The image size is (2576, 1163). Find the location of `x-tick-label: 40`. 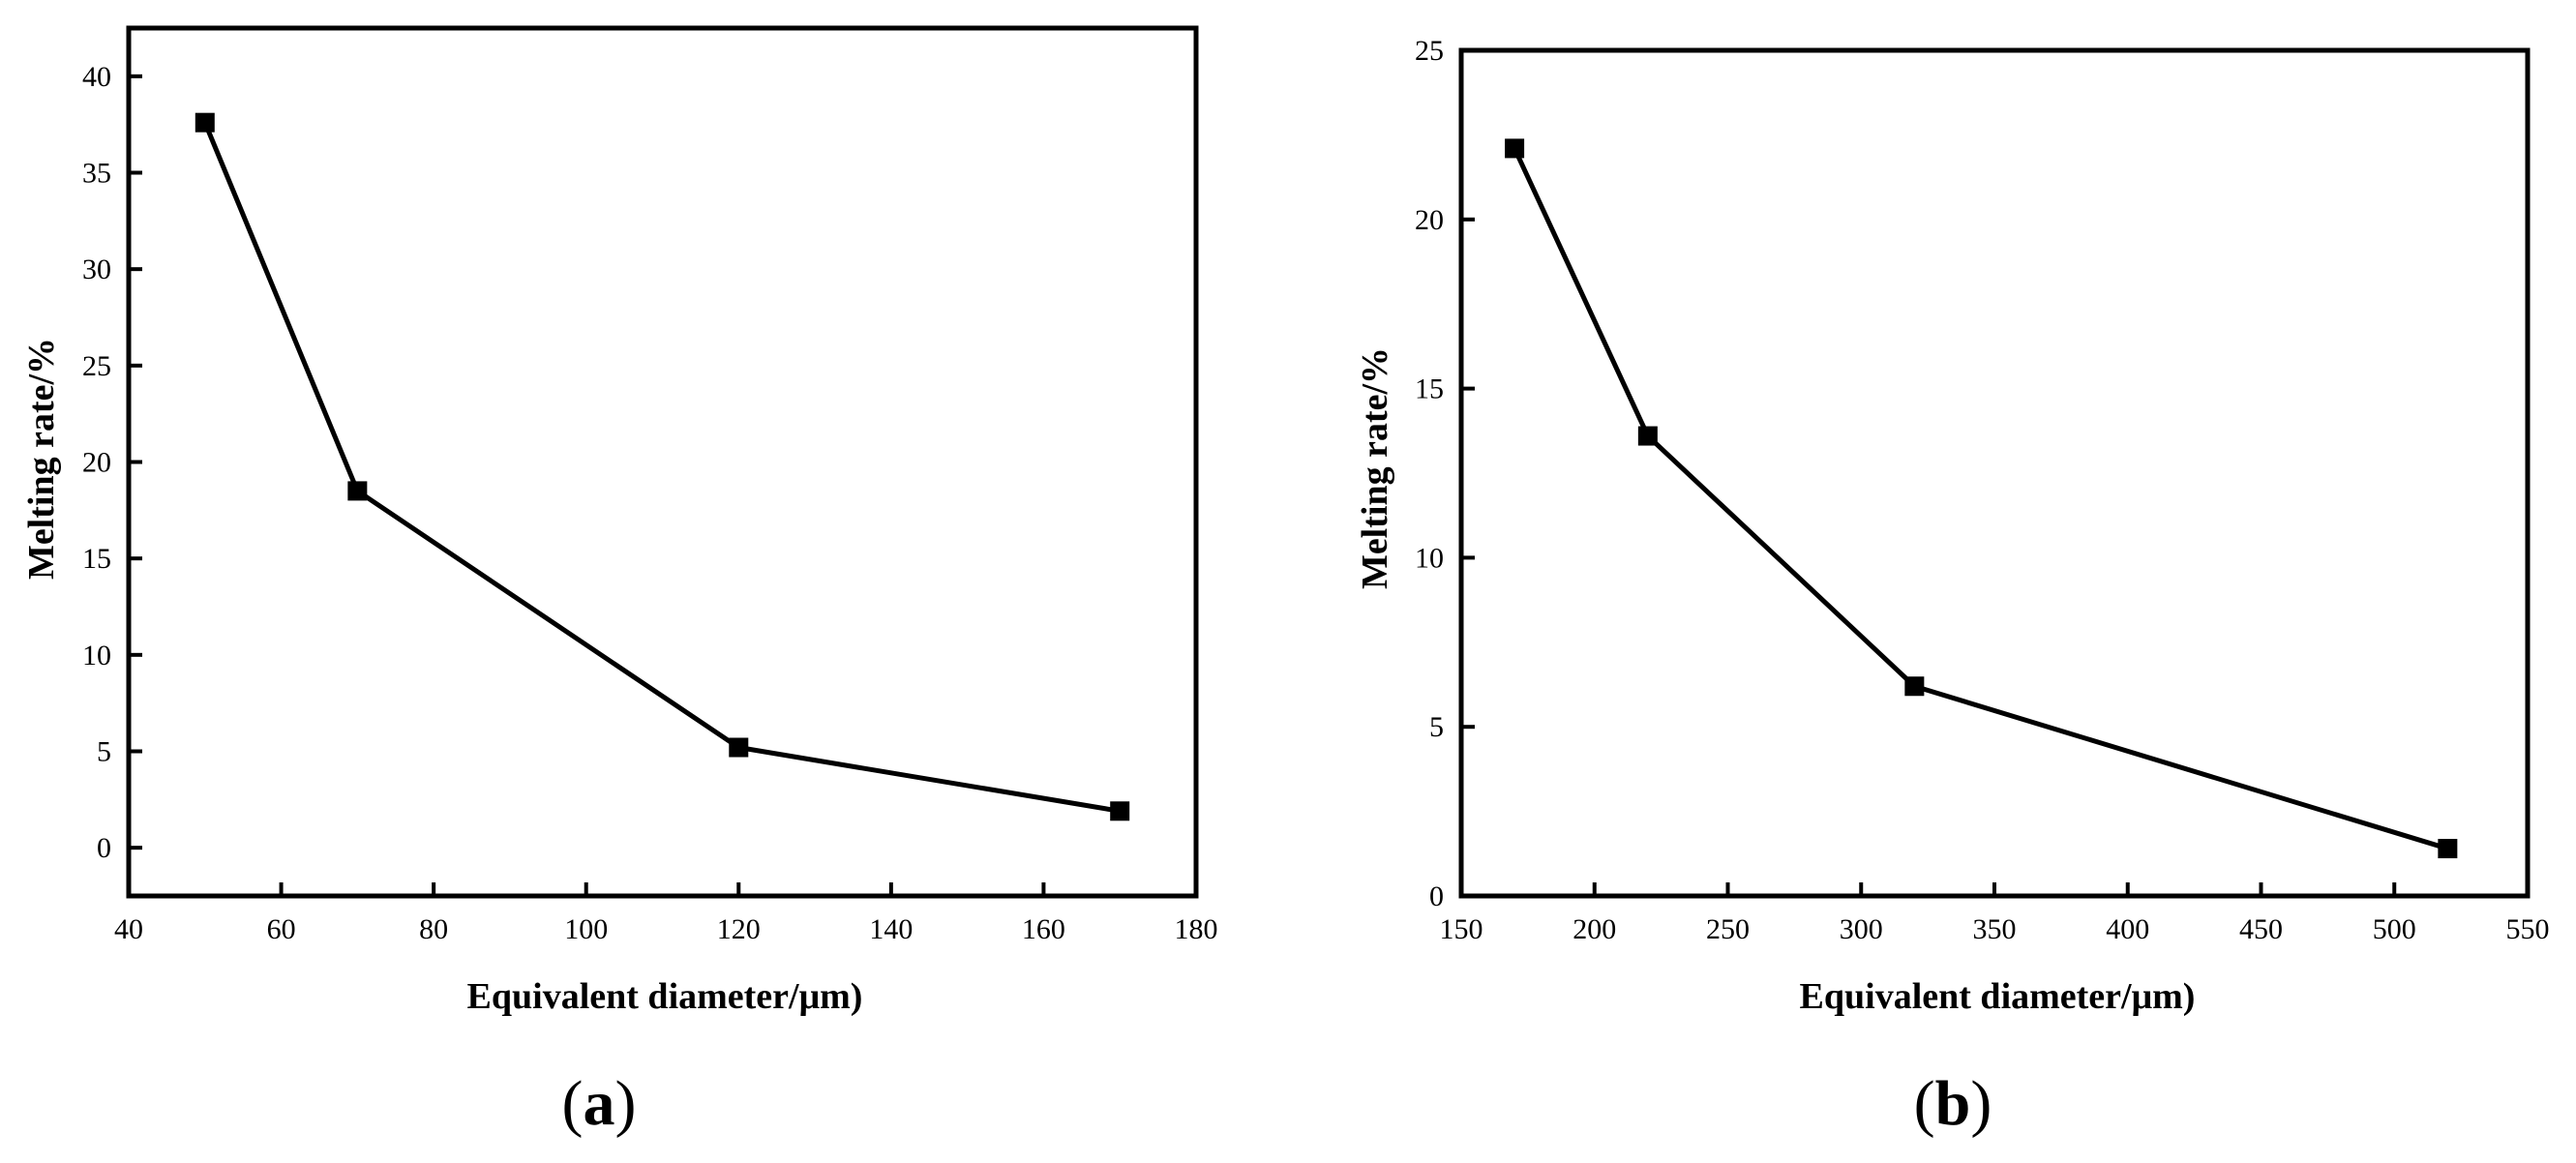

x-tick-label: 40 is located at coordinates (128, 929).